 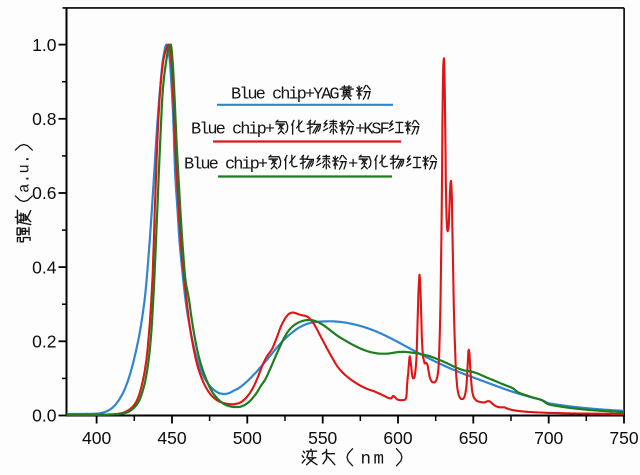 I want to click on svg-text: 0.4, so click(x=44, y=267).